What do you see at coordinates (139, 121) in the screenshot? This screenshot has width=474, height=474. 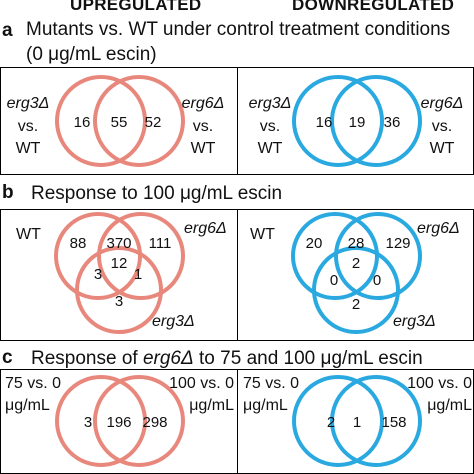 I see `venn-a-up-circle-erg6` at bounding box center [139, 121].